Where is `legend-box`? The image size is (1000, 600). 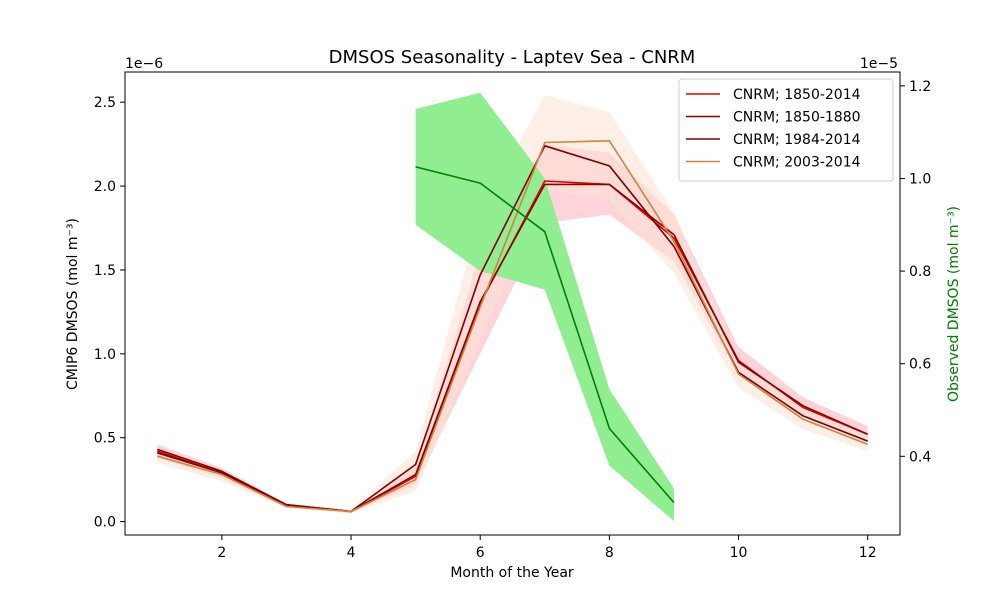 legend-box is located at coordinates (786, 130).